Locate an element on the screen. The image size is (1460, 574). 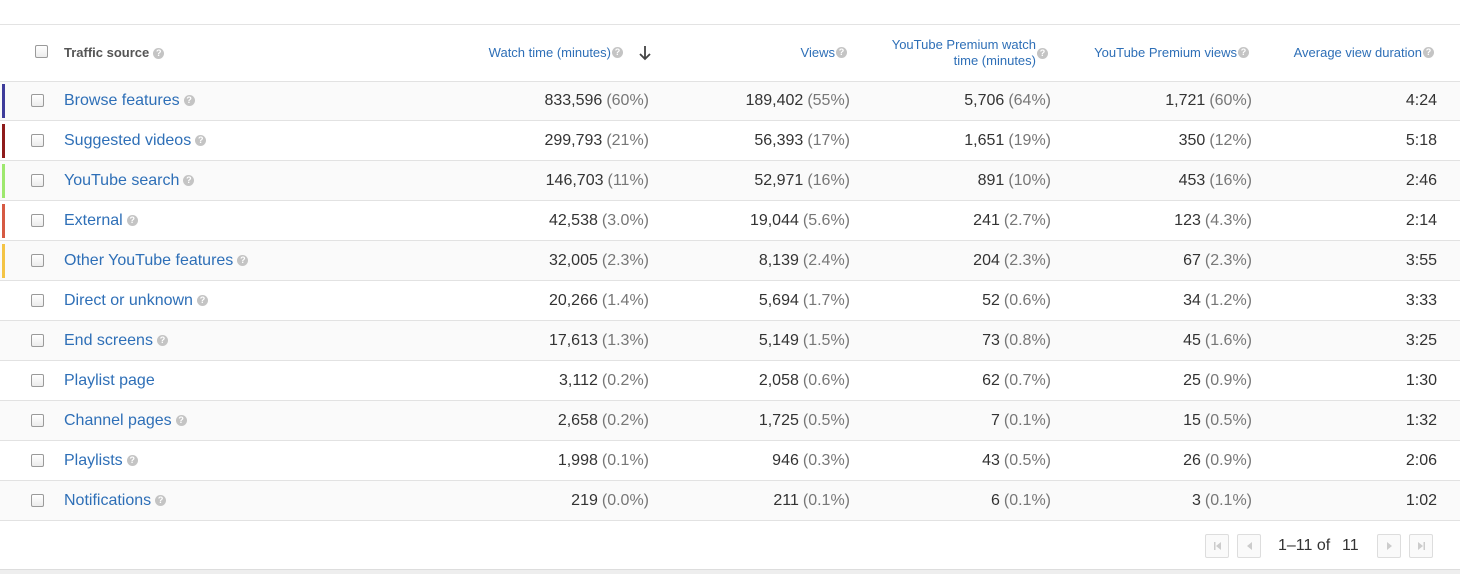
source-text: Channel pages is located at coordinates (118, 420).